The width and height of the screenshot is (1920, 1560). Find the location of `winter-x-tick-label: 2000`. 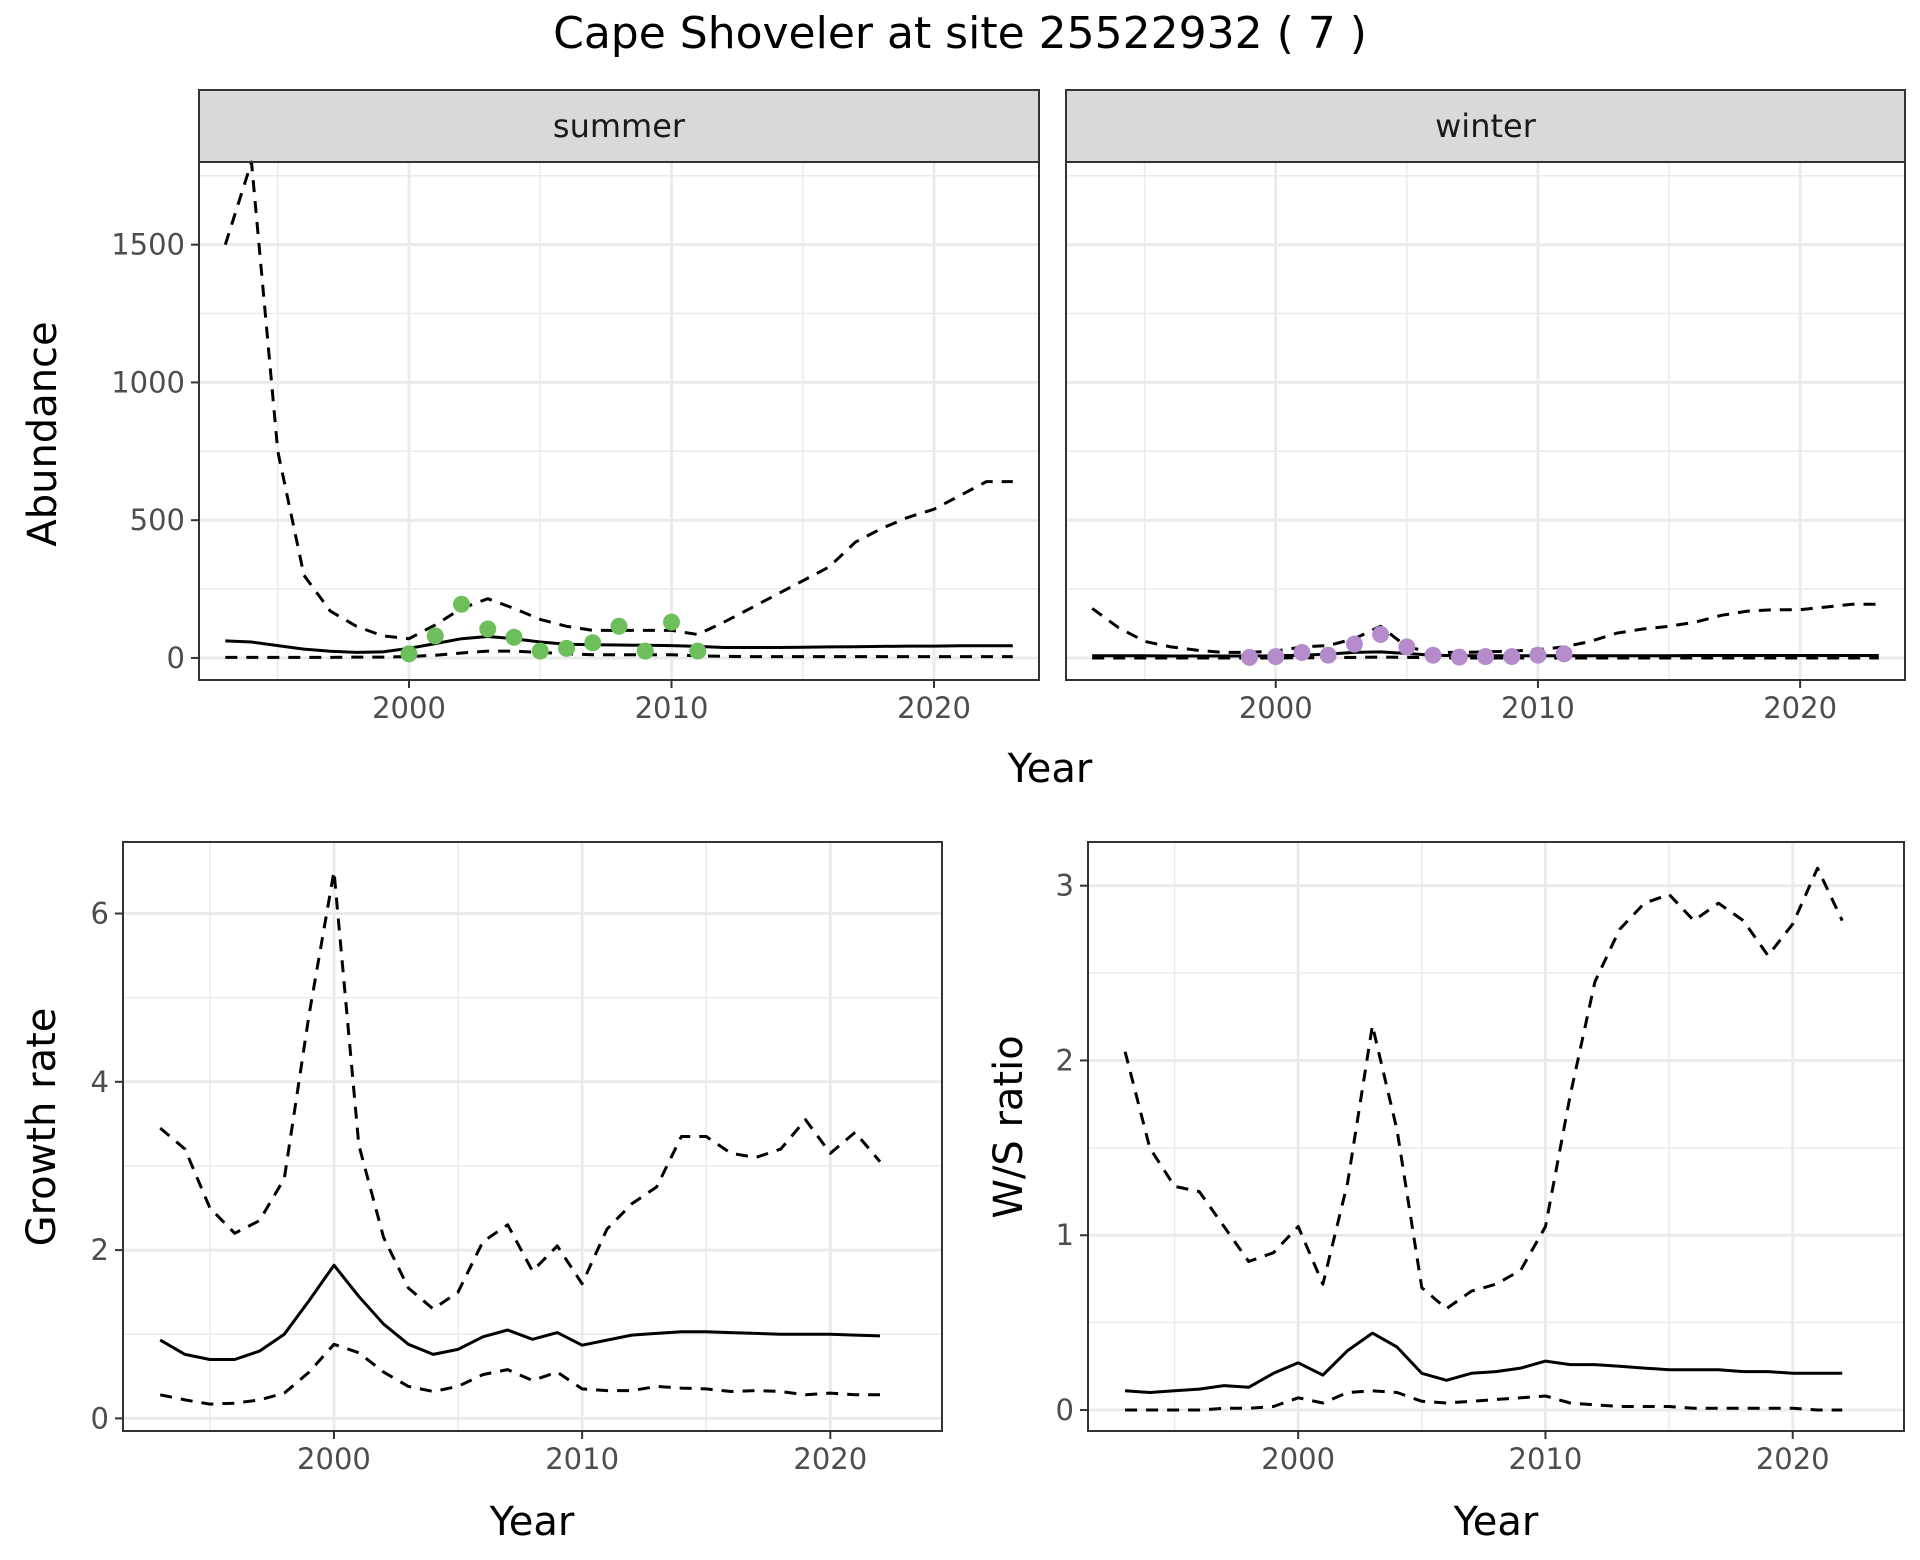

winter-x-tick-label: 2000 is located at coordinates (1276, 708).